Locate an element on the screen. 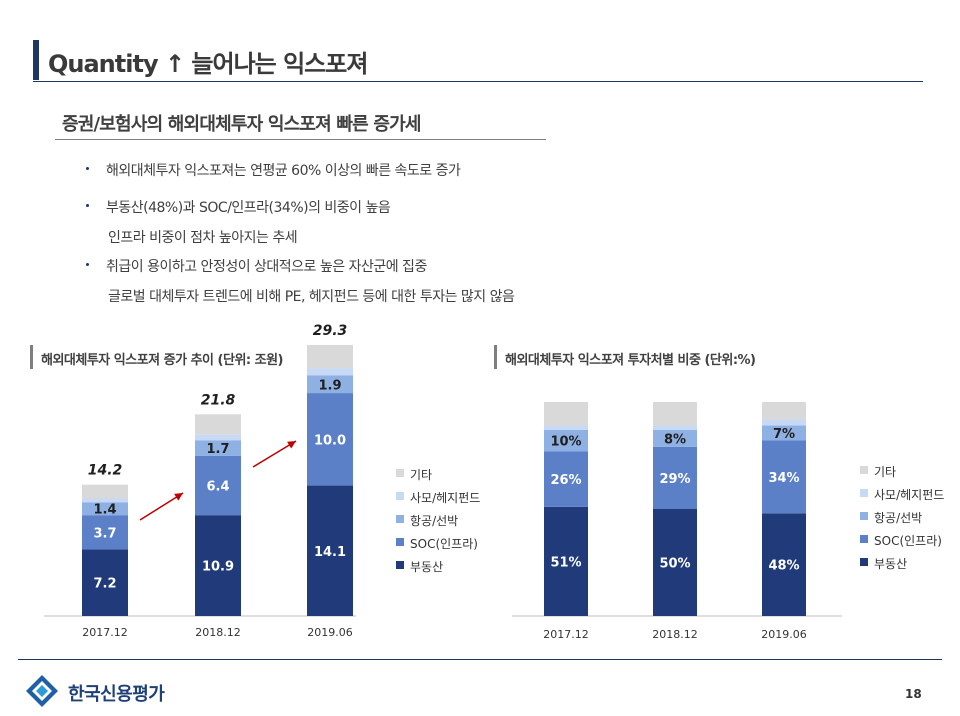 This screenshot has height=716, width=960. chart2-data-label: 10% is located at coordinates (565, 442).